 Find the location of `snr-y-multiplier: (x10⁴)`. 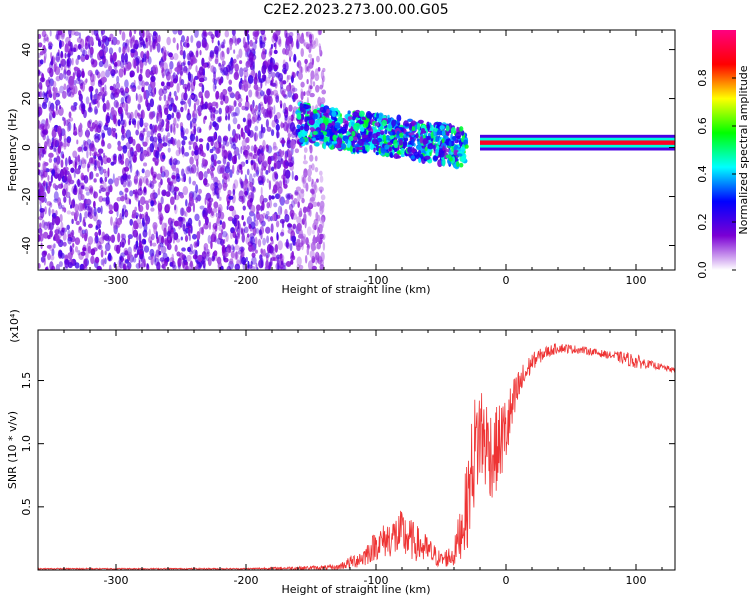

snr-y-multiplier: (x10⁴) is located at coordinates (14, 326).